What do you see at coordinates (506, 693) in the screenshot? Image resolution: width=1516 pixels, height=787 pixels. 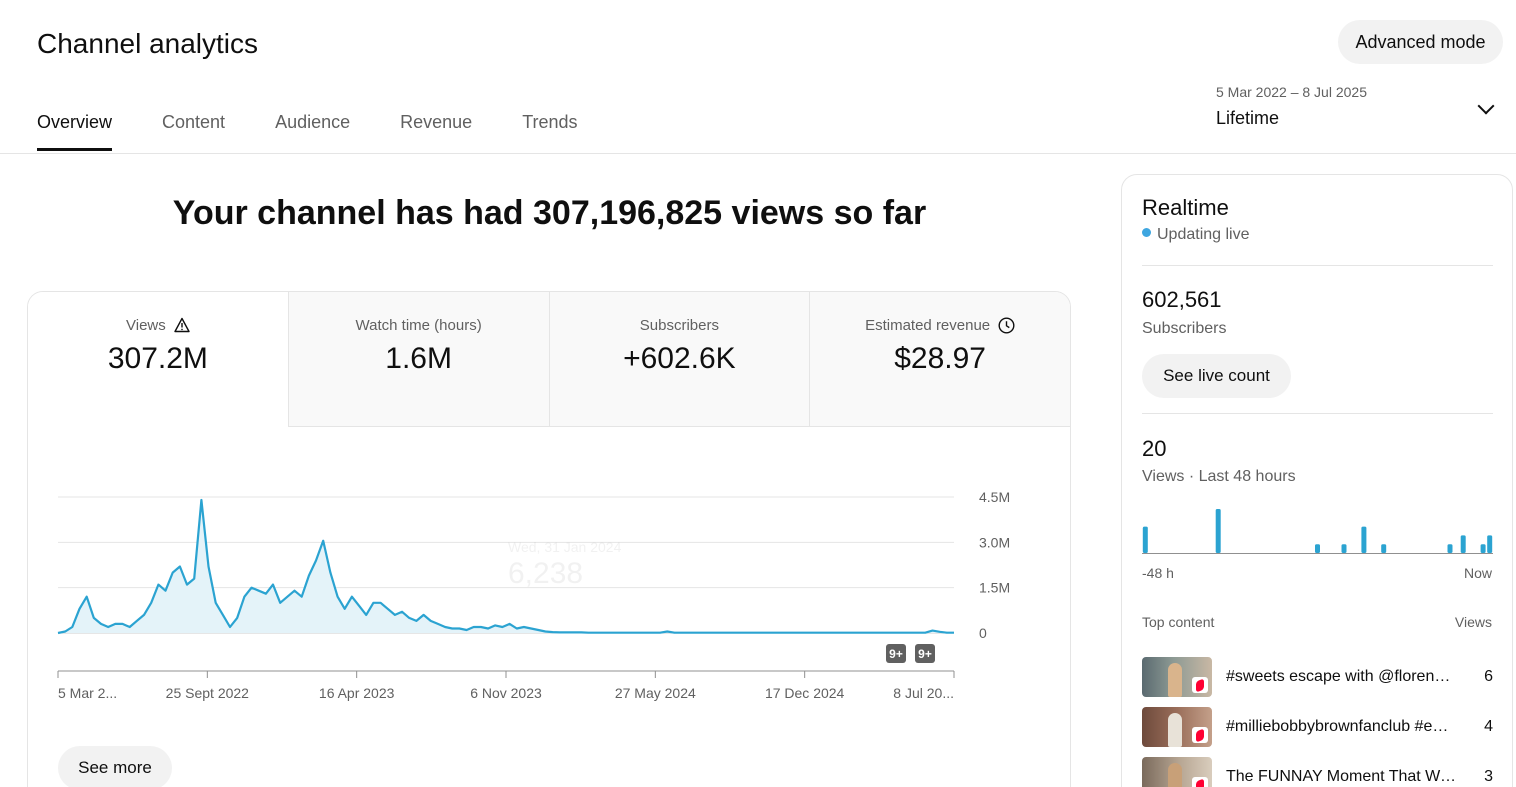 I see `x-tick-label: 6 Nov 2023` at bounding box center [506, 693].